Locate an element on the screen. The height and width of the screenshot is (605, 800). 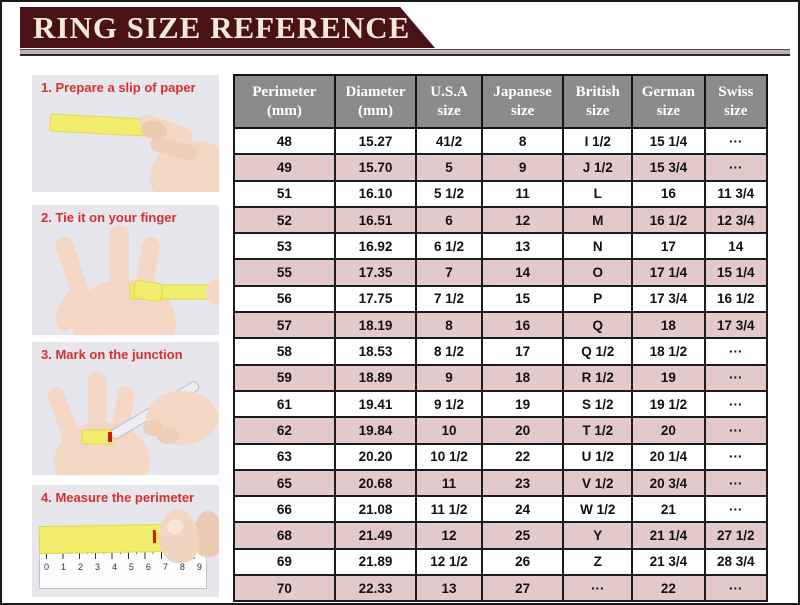
cell-perimeter: 69 is located at coordinates (284, 562).